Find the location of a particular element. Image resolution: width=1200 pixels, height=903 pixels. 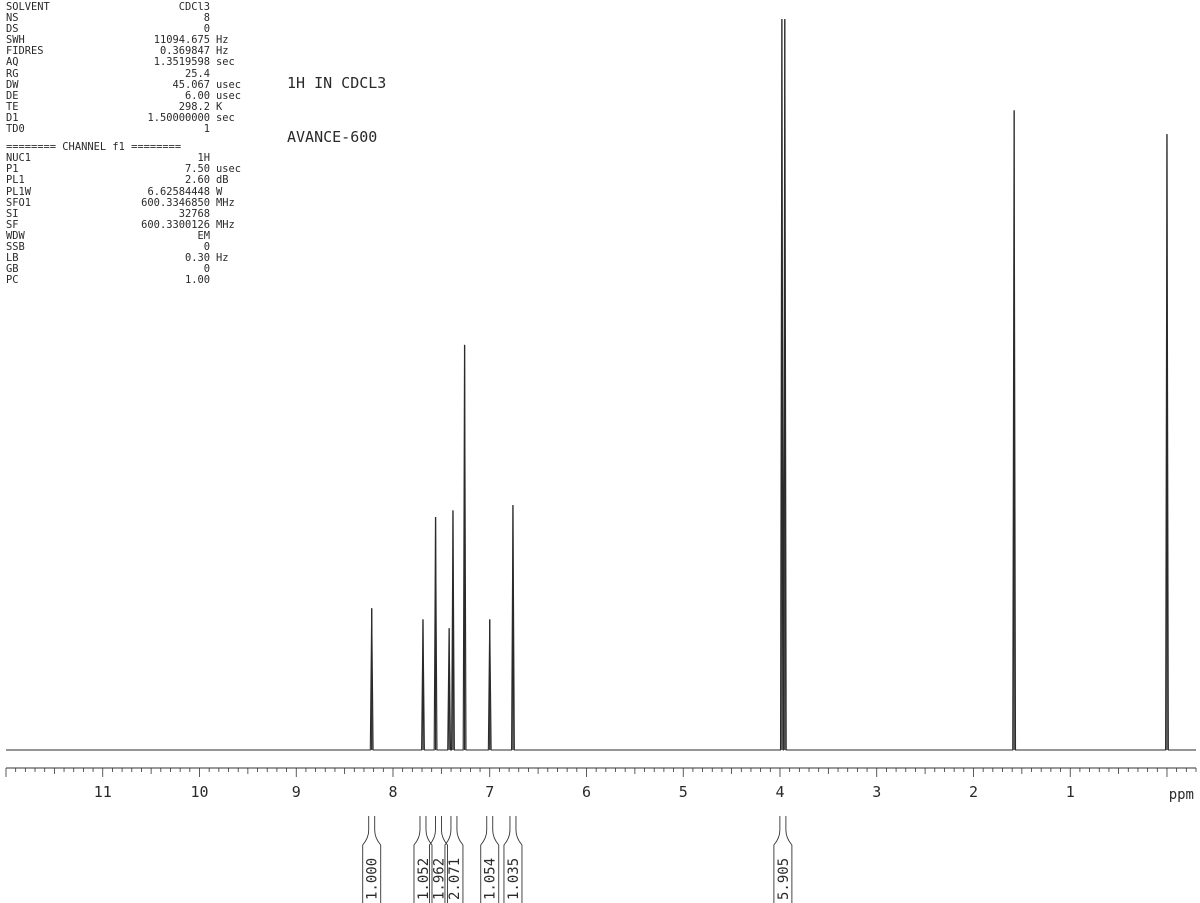

param-key: GB is located at coordinates (12, 269).